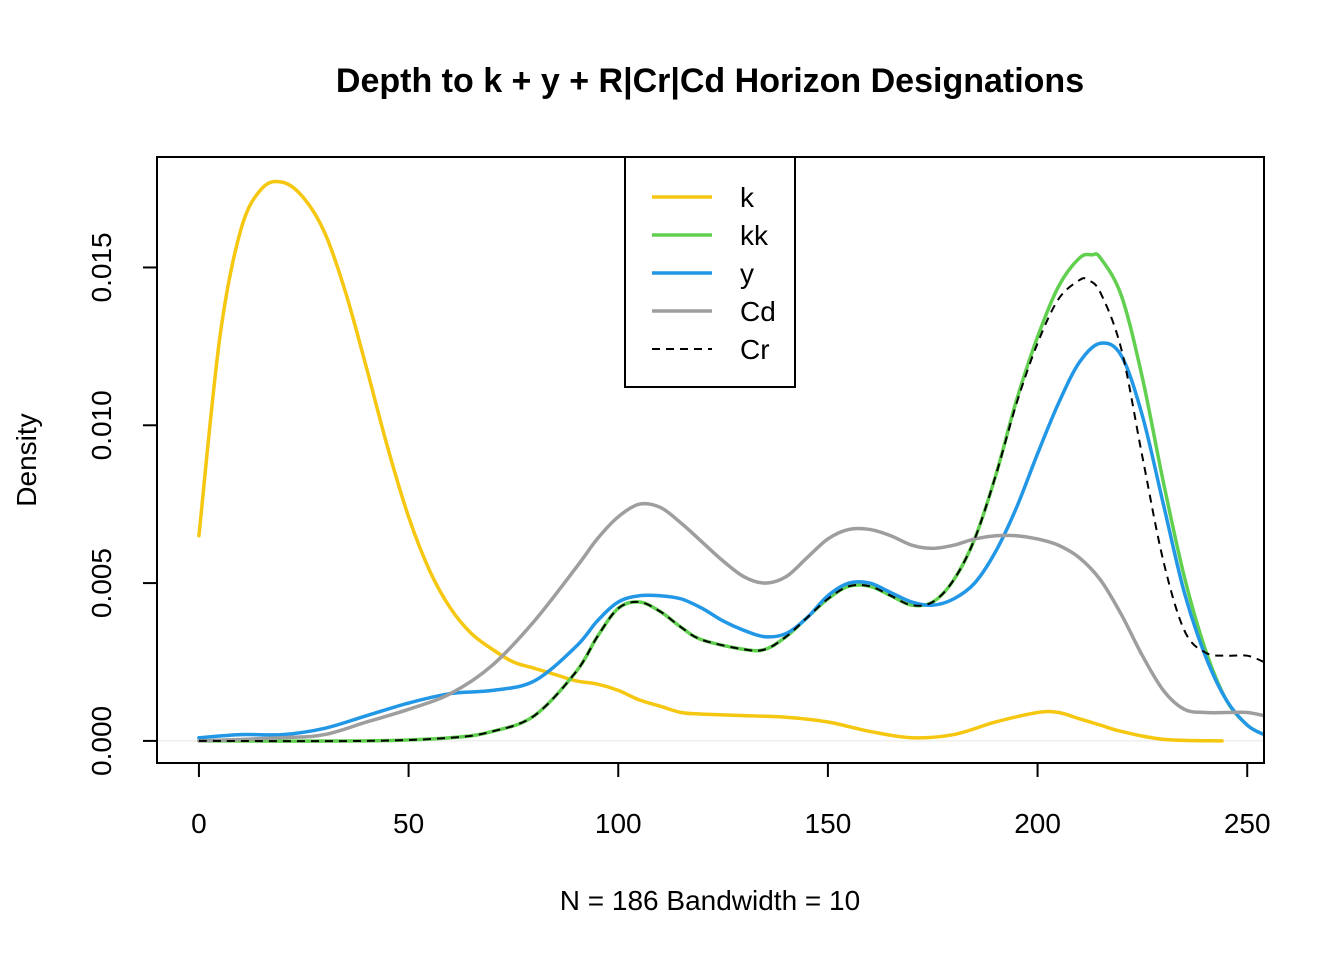 This screenshot has width=1344, height=960. What do you see at coordinates (758, 311) in the screenshot?
I see `legend-label-cd: Cd` at bounding box center [758, 311].